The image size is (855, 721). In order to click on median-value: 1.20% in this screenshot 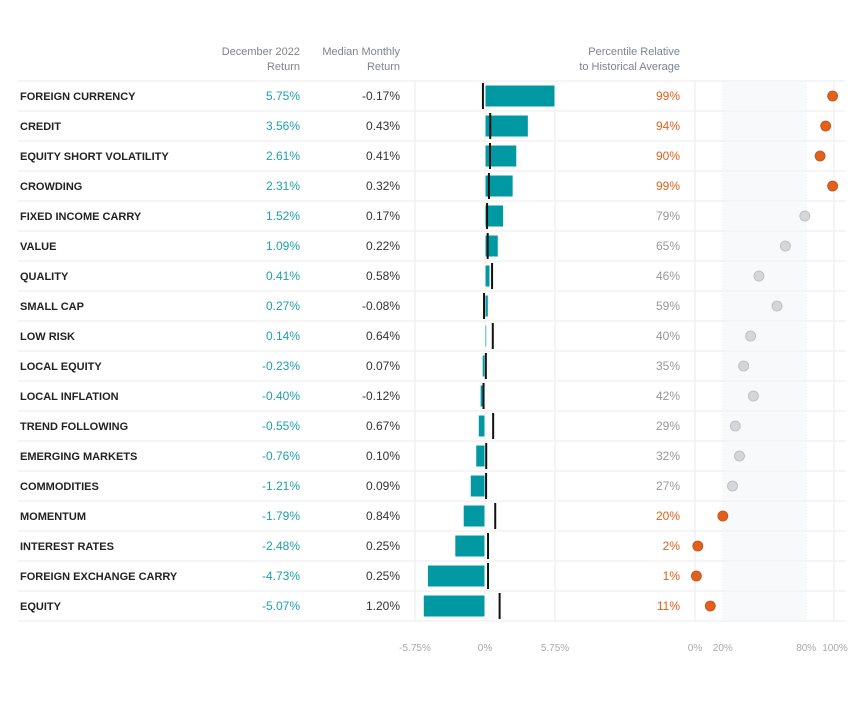, I will do `click(383, 606)`.